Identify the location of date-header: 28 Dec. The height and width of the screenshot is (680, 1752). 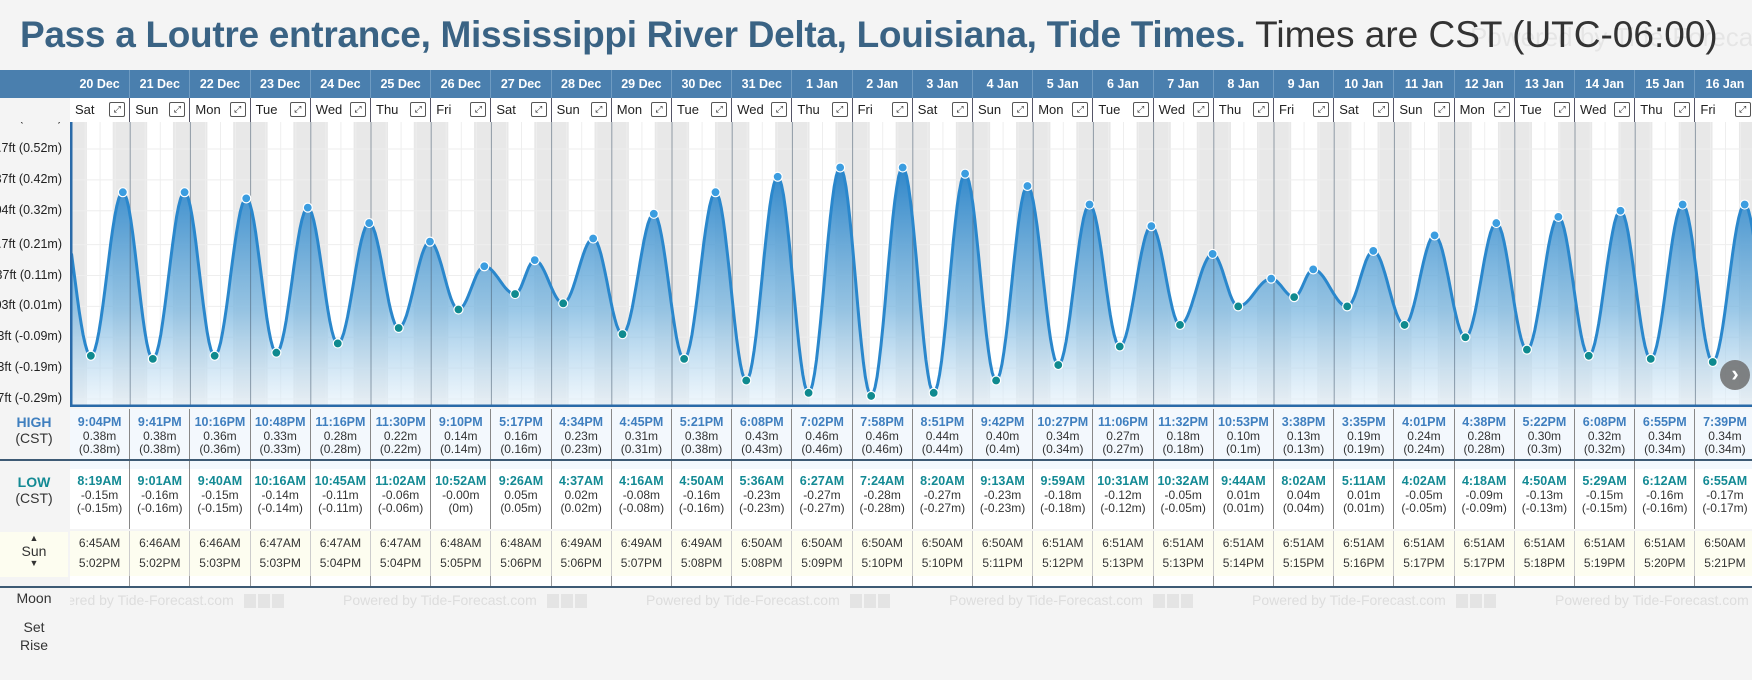
(581, 84).